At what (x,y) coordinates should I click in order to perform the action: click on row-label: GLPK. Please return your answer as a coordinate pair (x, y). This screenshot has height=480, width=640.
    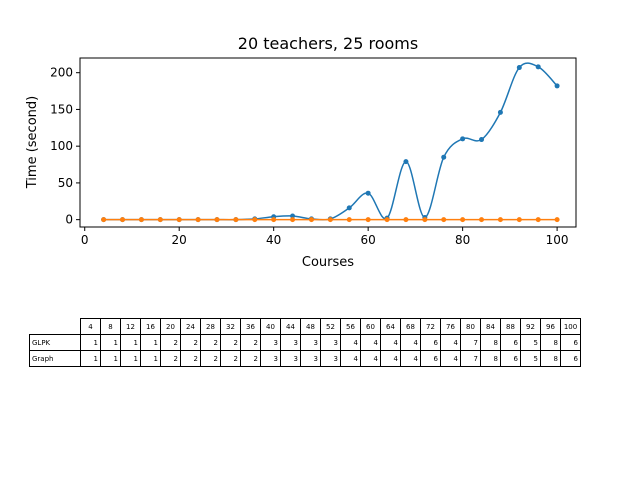
    Looking at the image, I should click on (55, 342).